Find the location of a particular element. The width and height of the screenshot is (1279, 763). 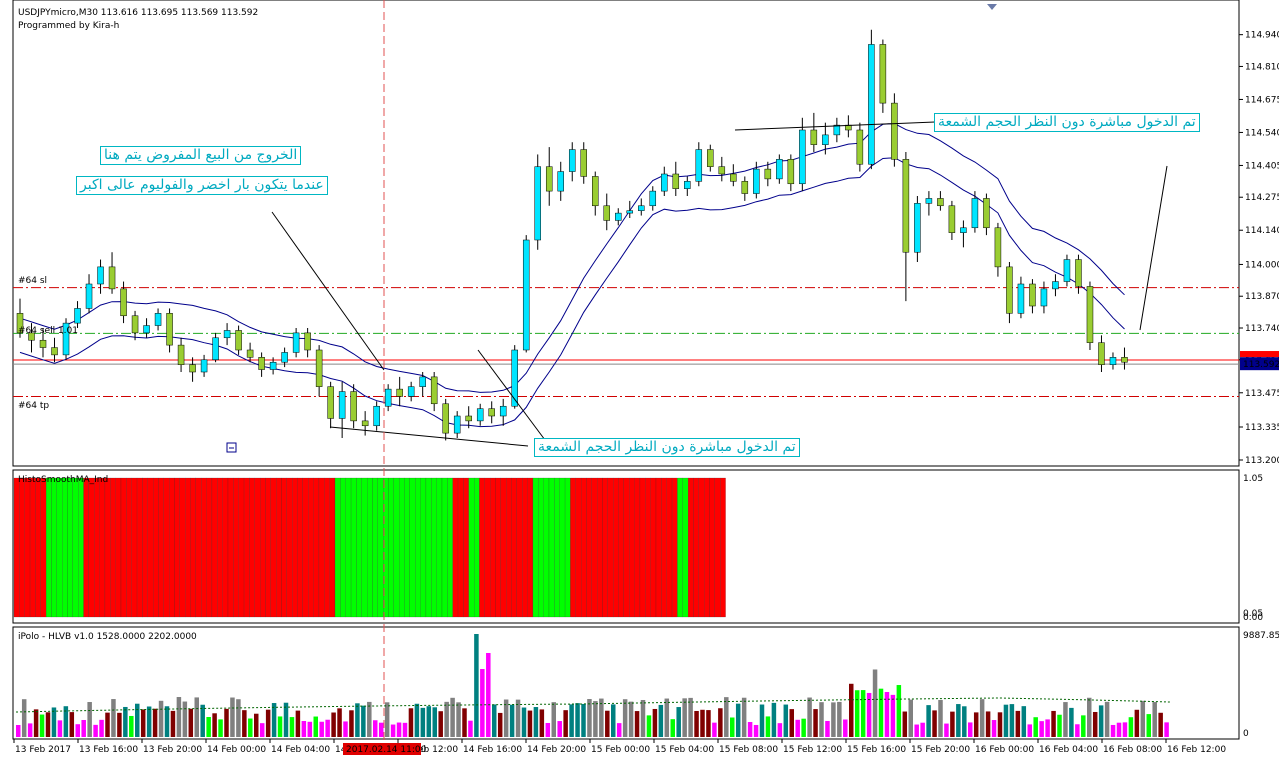

price-tick-label: 113.475 is located at coordinates (1262, 394).